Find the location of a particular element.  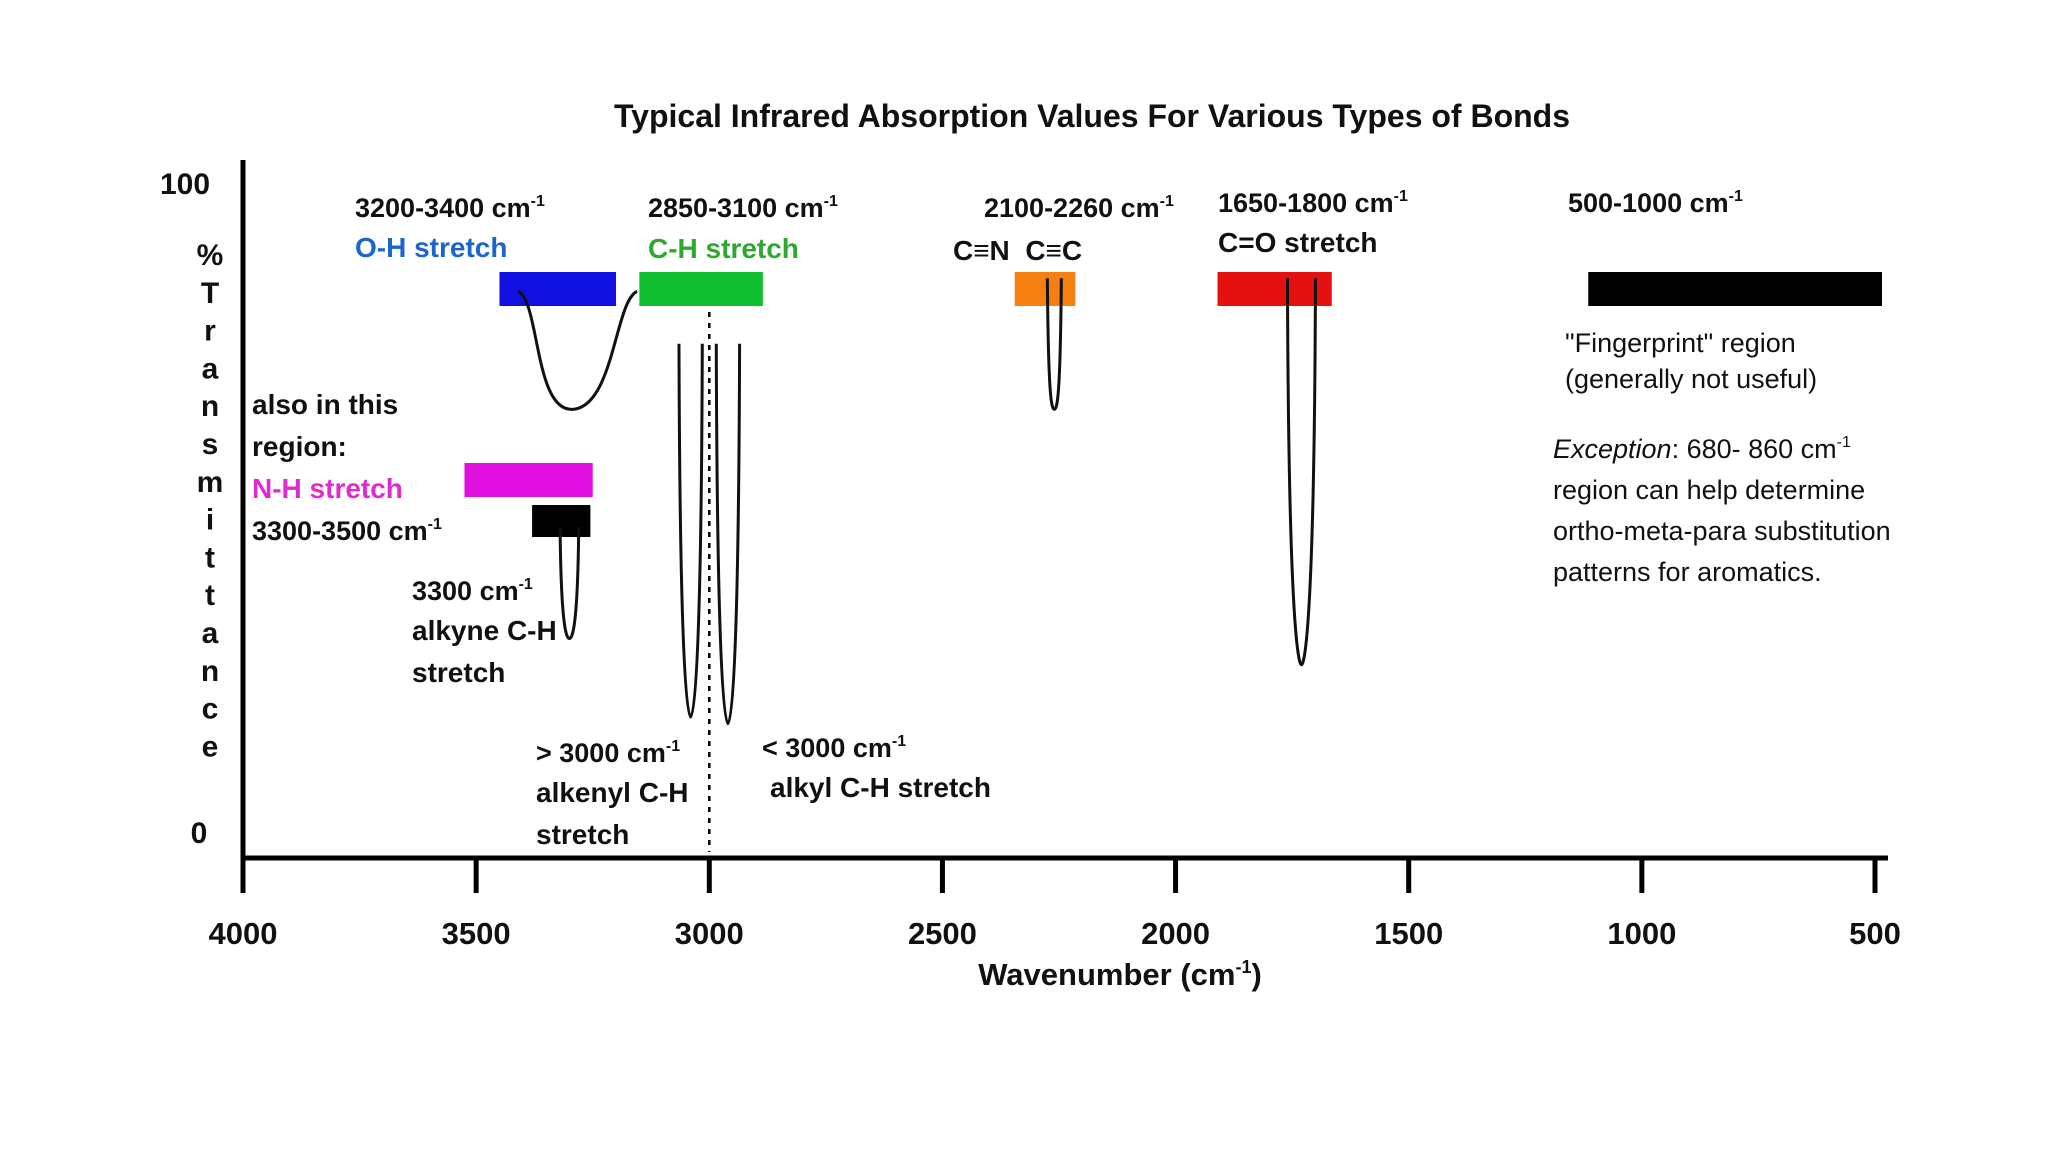

alkyl-range-text: < 3000 cm is located at coordinates (827, 748).